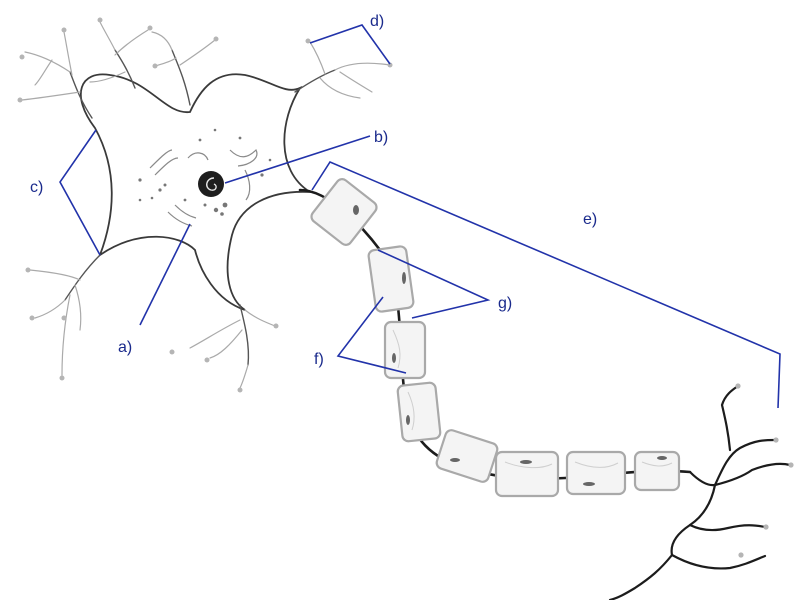 This screenshot has height=600, width=800. I want to click on leader-a, so click(165, 274).